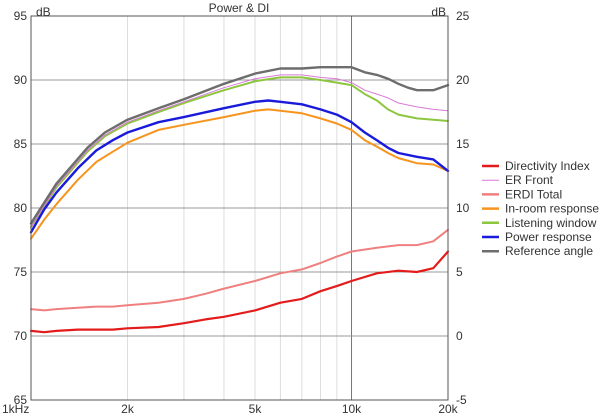  What do you see at coordinates (548, 237) in the screenshot?
I see `legend-label: Power response` at bounding box center [548, 237].